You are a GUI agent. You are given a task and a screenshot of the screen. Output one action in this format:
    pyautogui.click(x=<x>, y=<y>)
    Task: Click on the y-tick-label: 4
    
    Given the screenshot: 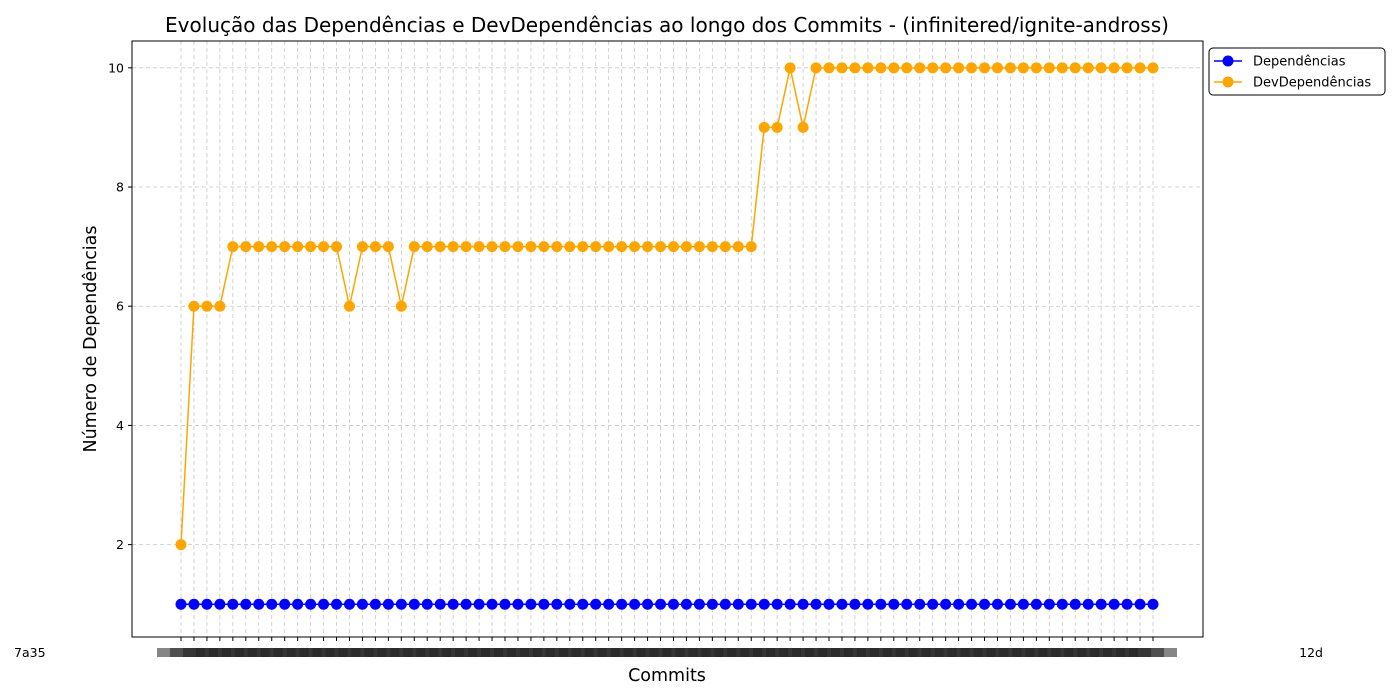 What is the action you would take?
    pyautogui.click(x=120, y=425)
    